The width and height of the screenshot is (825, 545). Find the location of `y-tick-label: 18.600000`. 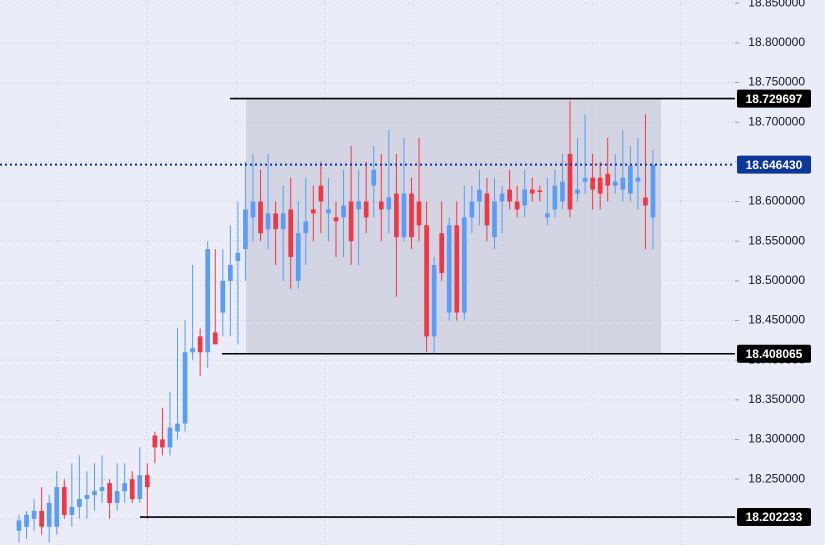

y-tick-label: 18.600000 is located at coordinates (776, 201).